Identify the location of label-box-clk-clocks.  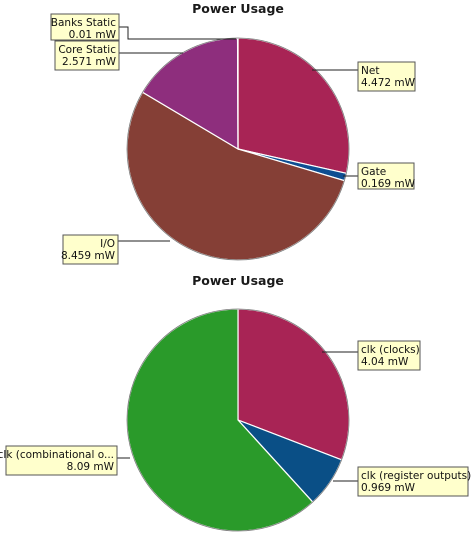
(389, 355).